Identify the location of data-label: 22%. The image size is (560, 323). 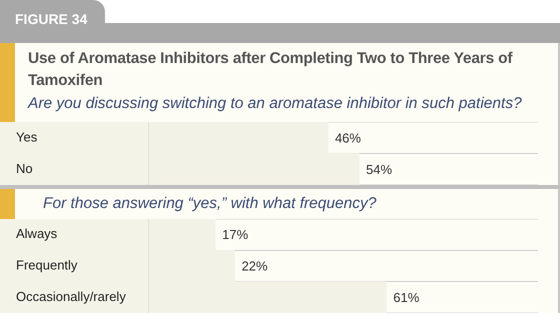
(255, 266).